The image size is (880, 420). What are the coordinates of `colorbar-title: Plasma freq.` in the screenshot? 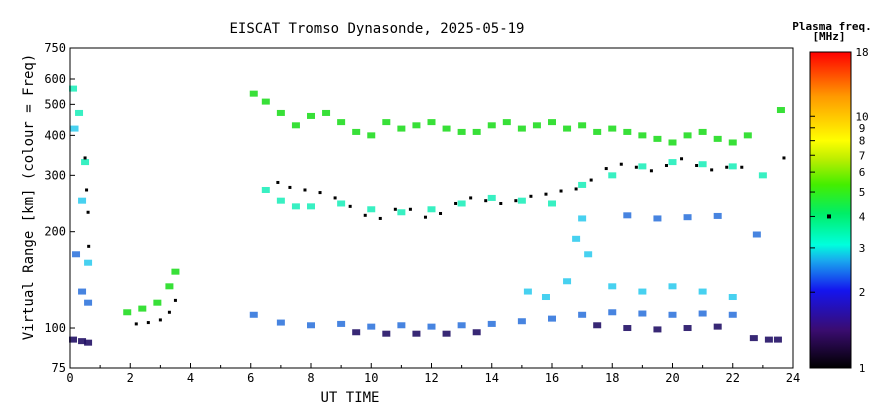 It's located at (831, 26).